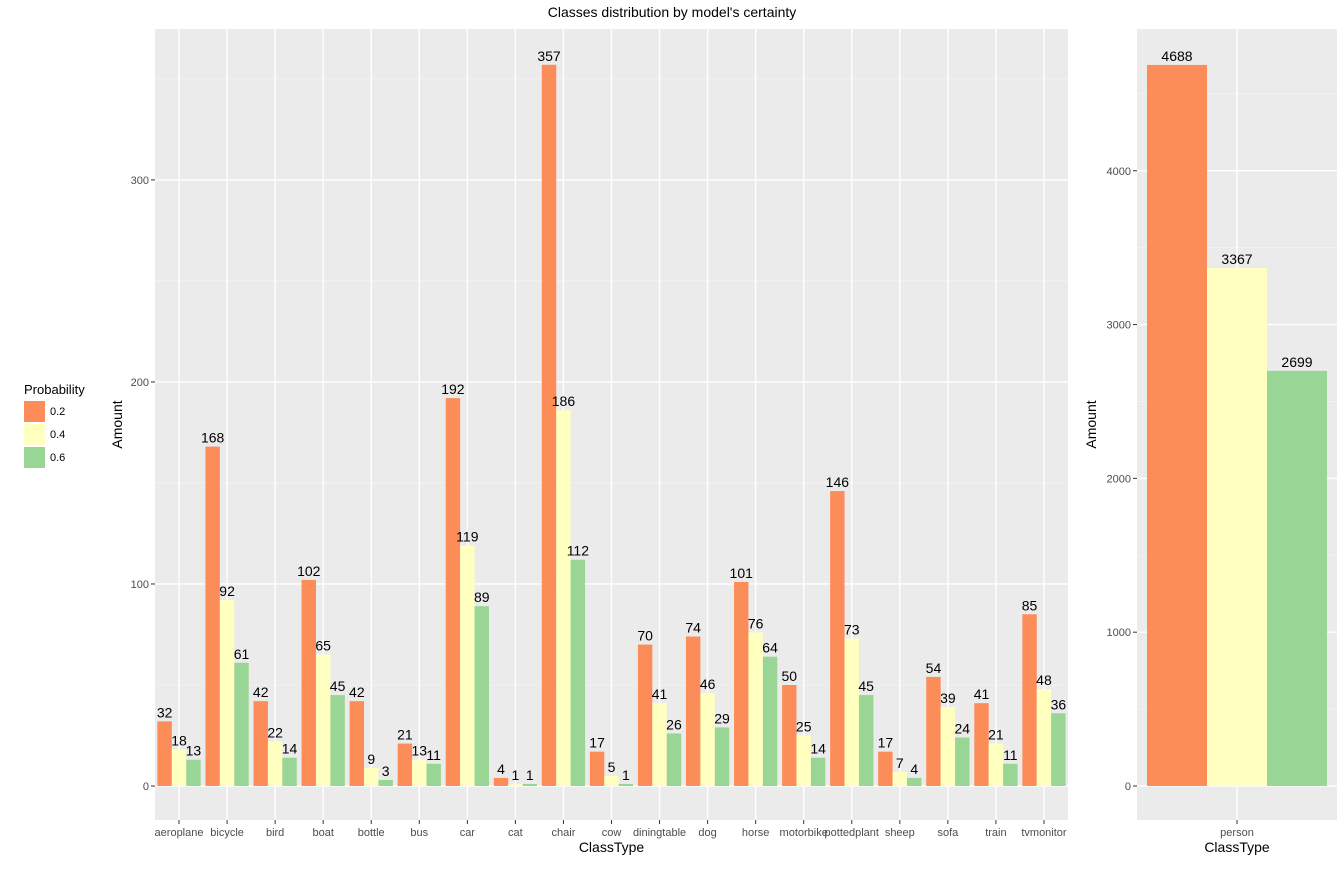 This screenshot has width=1344, height=869. Describe the element at coordinates (117, 424) in the screenshot. I see `main-y-axis-title: Amount` at that location.